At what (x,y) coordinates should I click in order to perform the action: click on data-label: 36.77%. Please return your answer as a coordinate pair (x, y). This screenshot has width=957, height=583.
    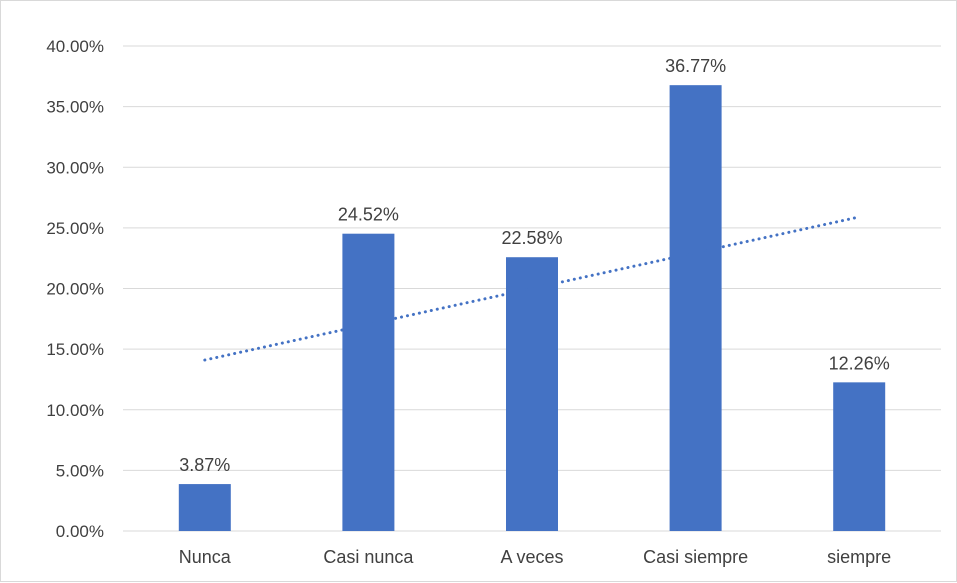
    Looking at the image, I should click on (695, 66).